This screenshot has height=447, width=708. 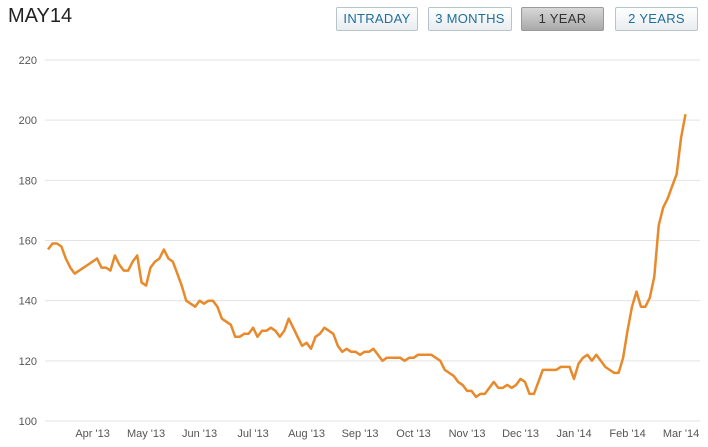 I want to click on page-title: MAY14, so click(x=40, y=16).